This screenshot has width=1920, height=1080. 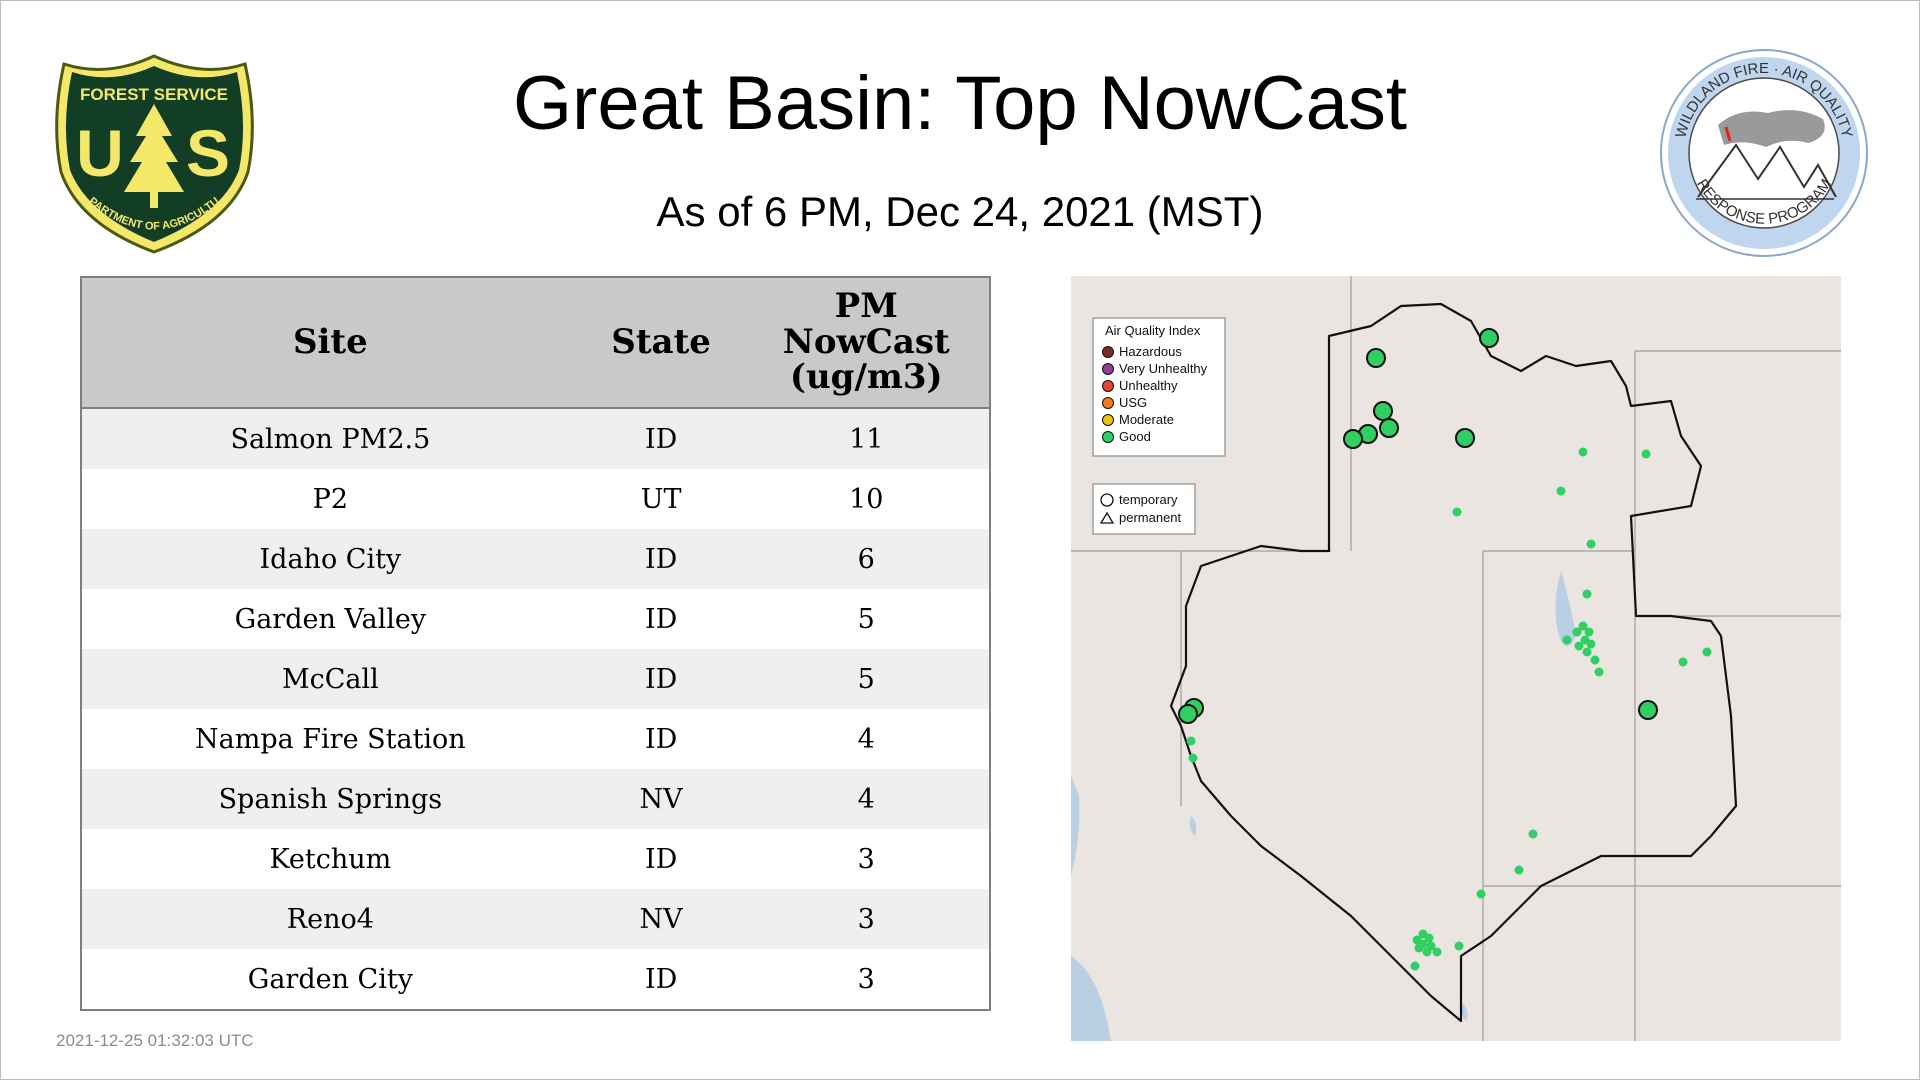 What do you see at coordinates (154, 148) in the screenshot?
I see `pine-tree-icon` at bounding box center [154, 148].